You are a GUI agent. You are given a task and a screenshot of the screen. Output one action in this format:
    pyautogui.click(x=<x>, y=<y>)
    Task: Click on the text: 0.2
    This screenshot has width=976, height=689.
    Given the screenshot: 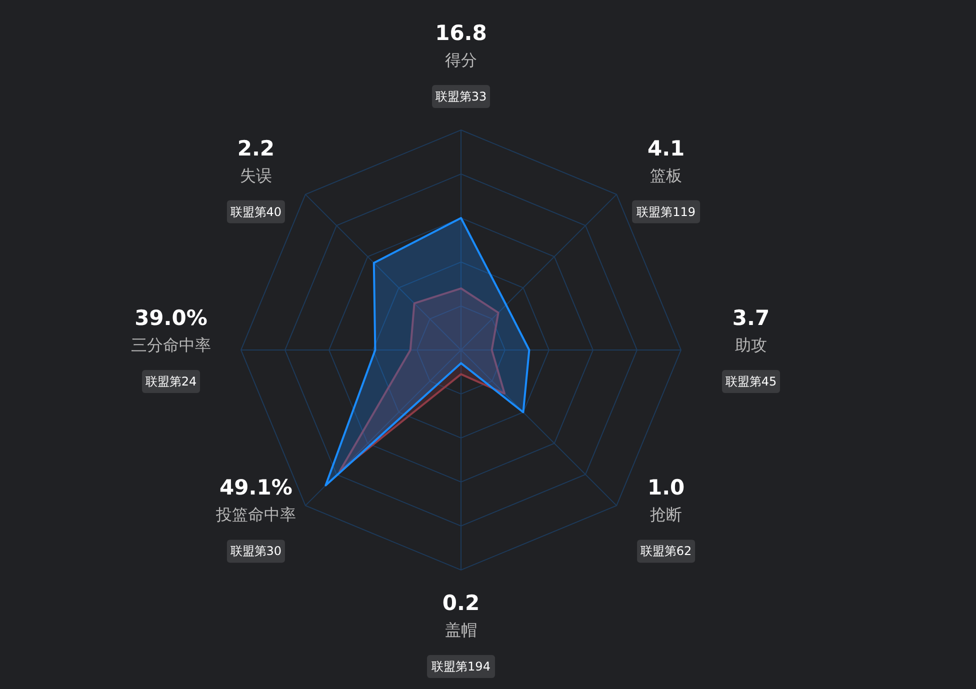 What is the action you would take?
    pyautogui.click(x=461, y=603)
    